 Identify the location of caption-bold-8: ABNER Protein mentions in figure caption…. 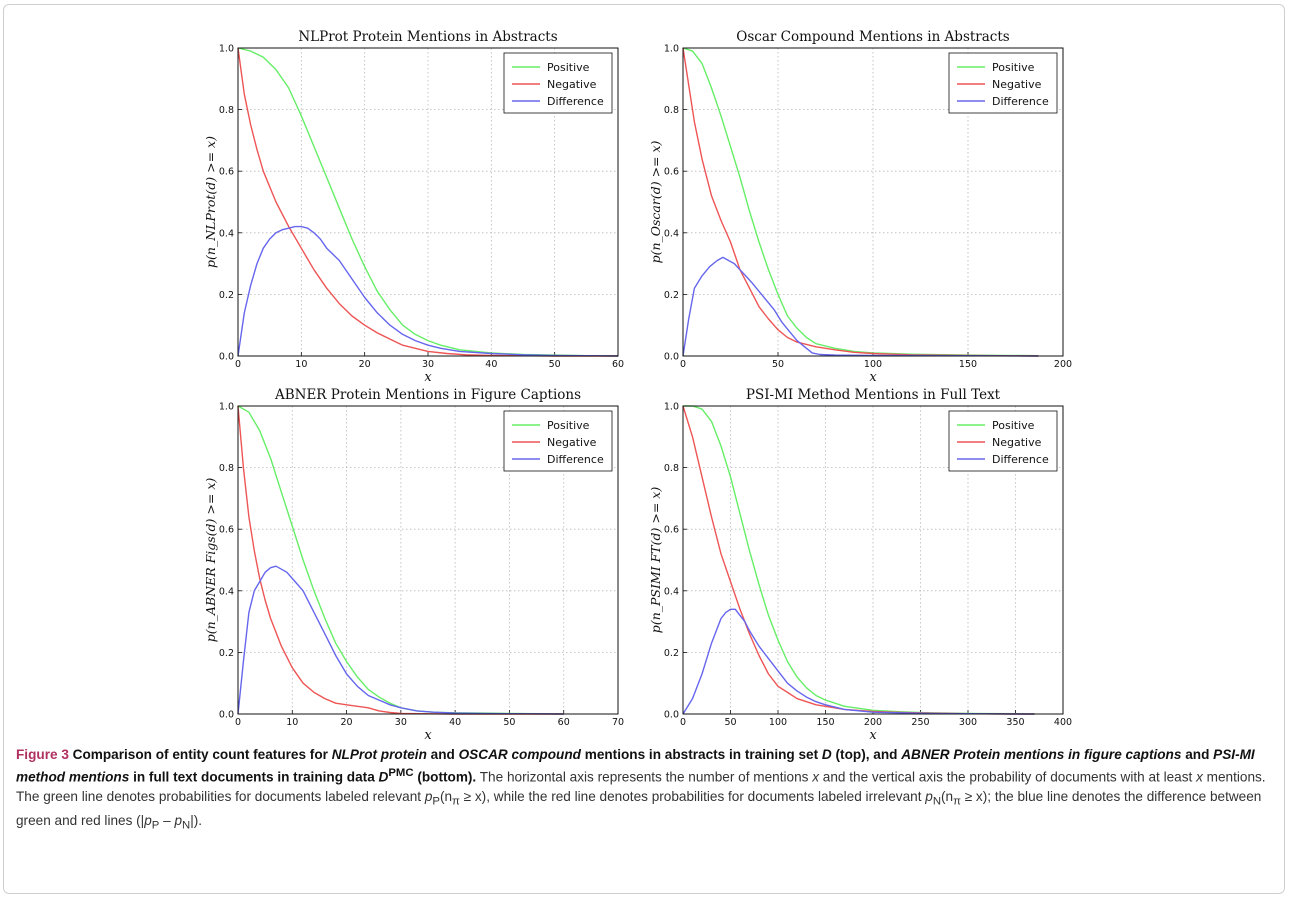
(1041, 754).